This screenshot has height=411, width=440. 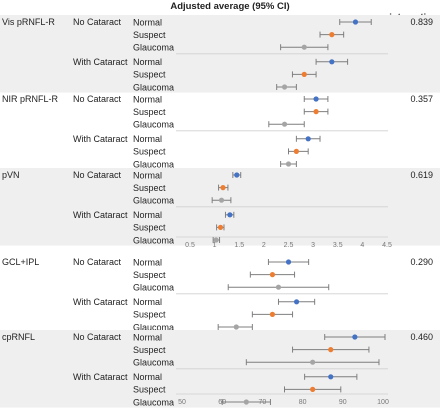 What do you see at coordinates (421, 337) in the screenshot?
I see `p-interaction-value: 0.460` at bounding box center [421, 337].